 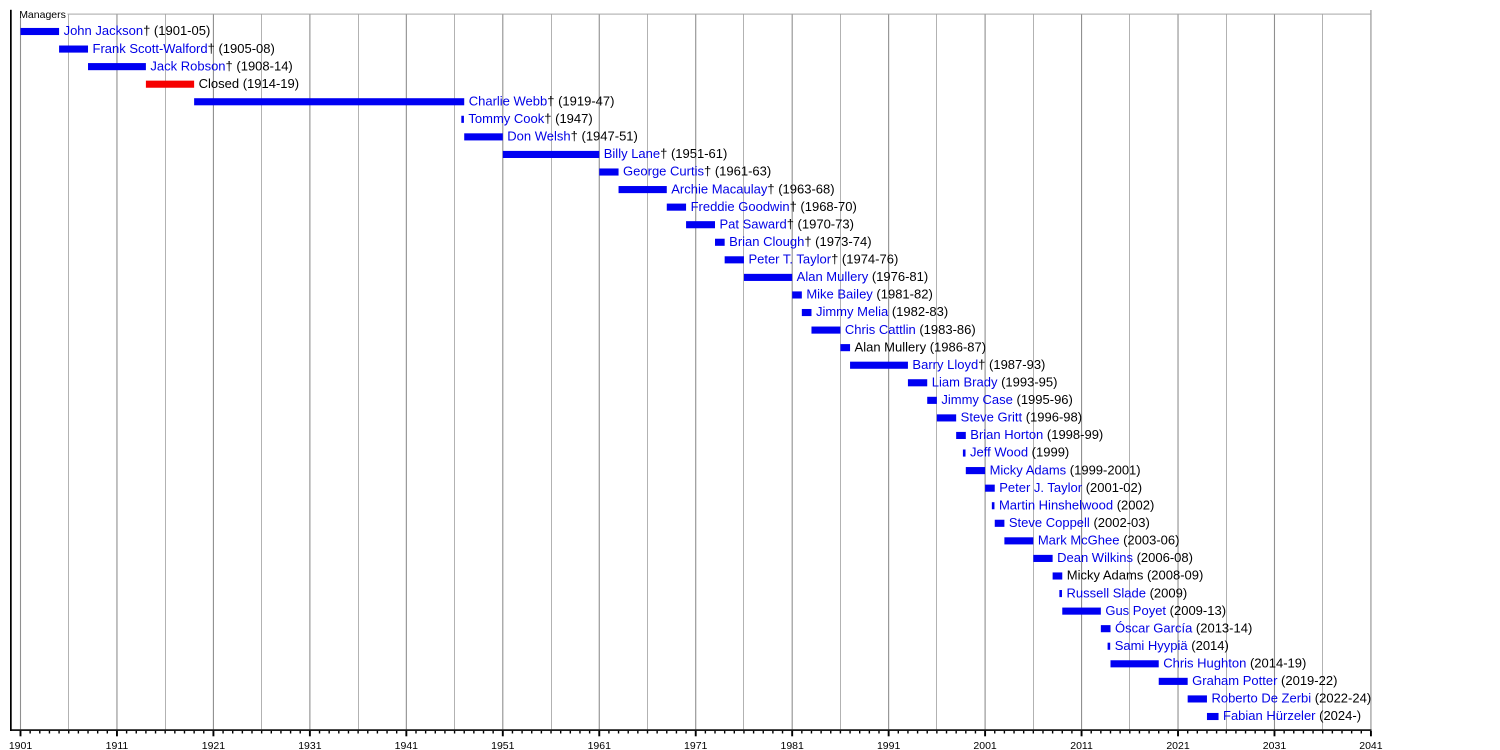 What do you see at coordinates (696, 745) in the screenshot?
I see `svg-text: 1971` at bounding box center [696, 745].